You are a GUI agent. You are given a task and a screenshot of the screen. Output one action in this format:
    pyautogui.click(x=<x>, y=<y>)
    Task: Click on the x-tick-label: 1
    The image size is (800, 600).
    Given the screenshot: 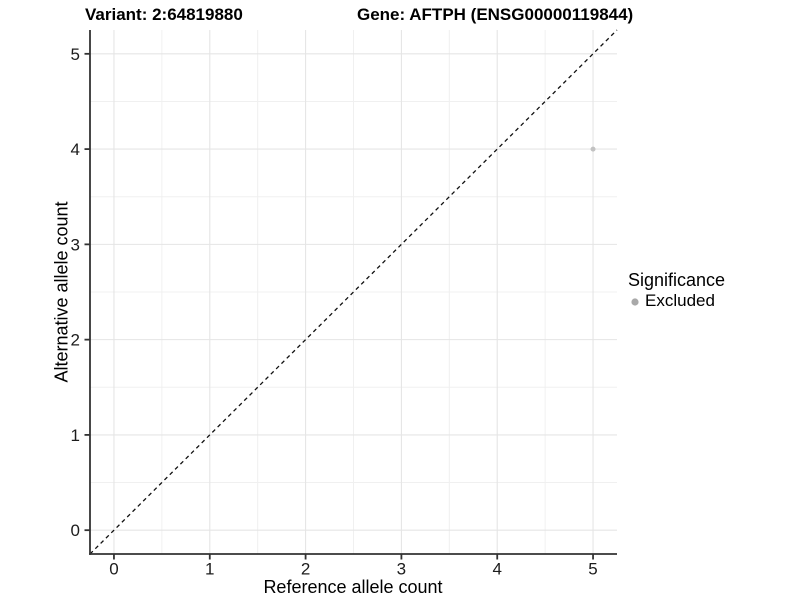 What is the action you would take?
    pyautogui.click(x=209, y=569)
    